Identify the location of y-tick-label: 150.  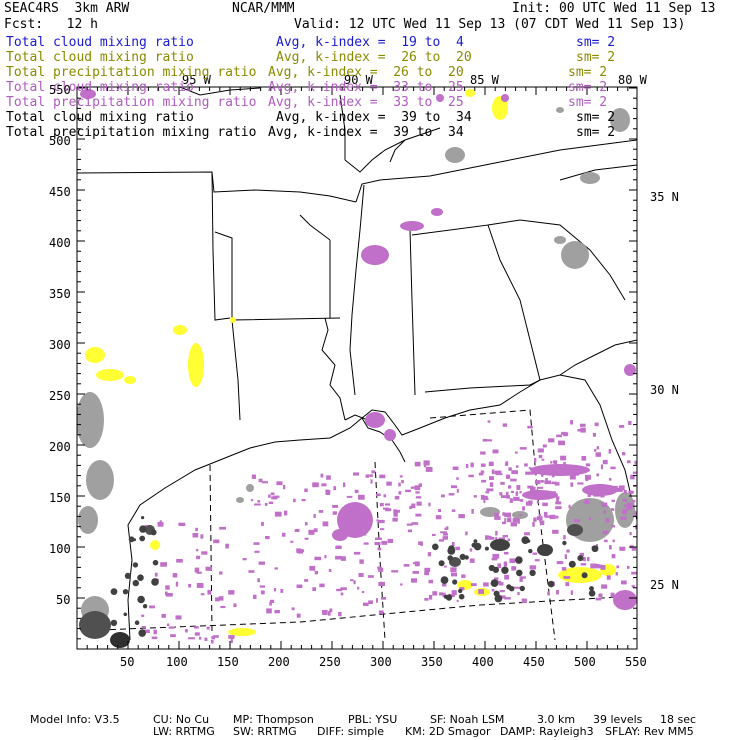
(60, 498).